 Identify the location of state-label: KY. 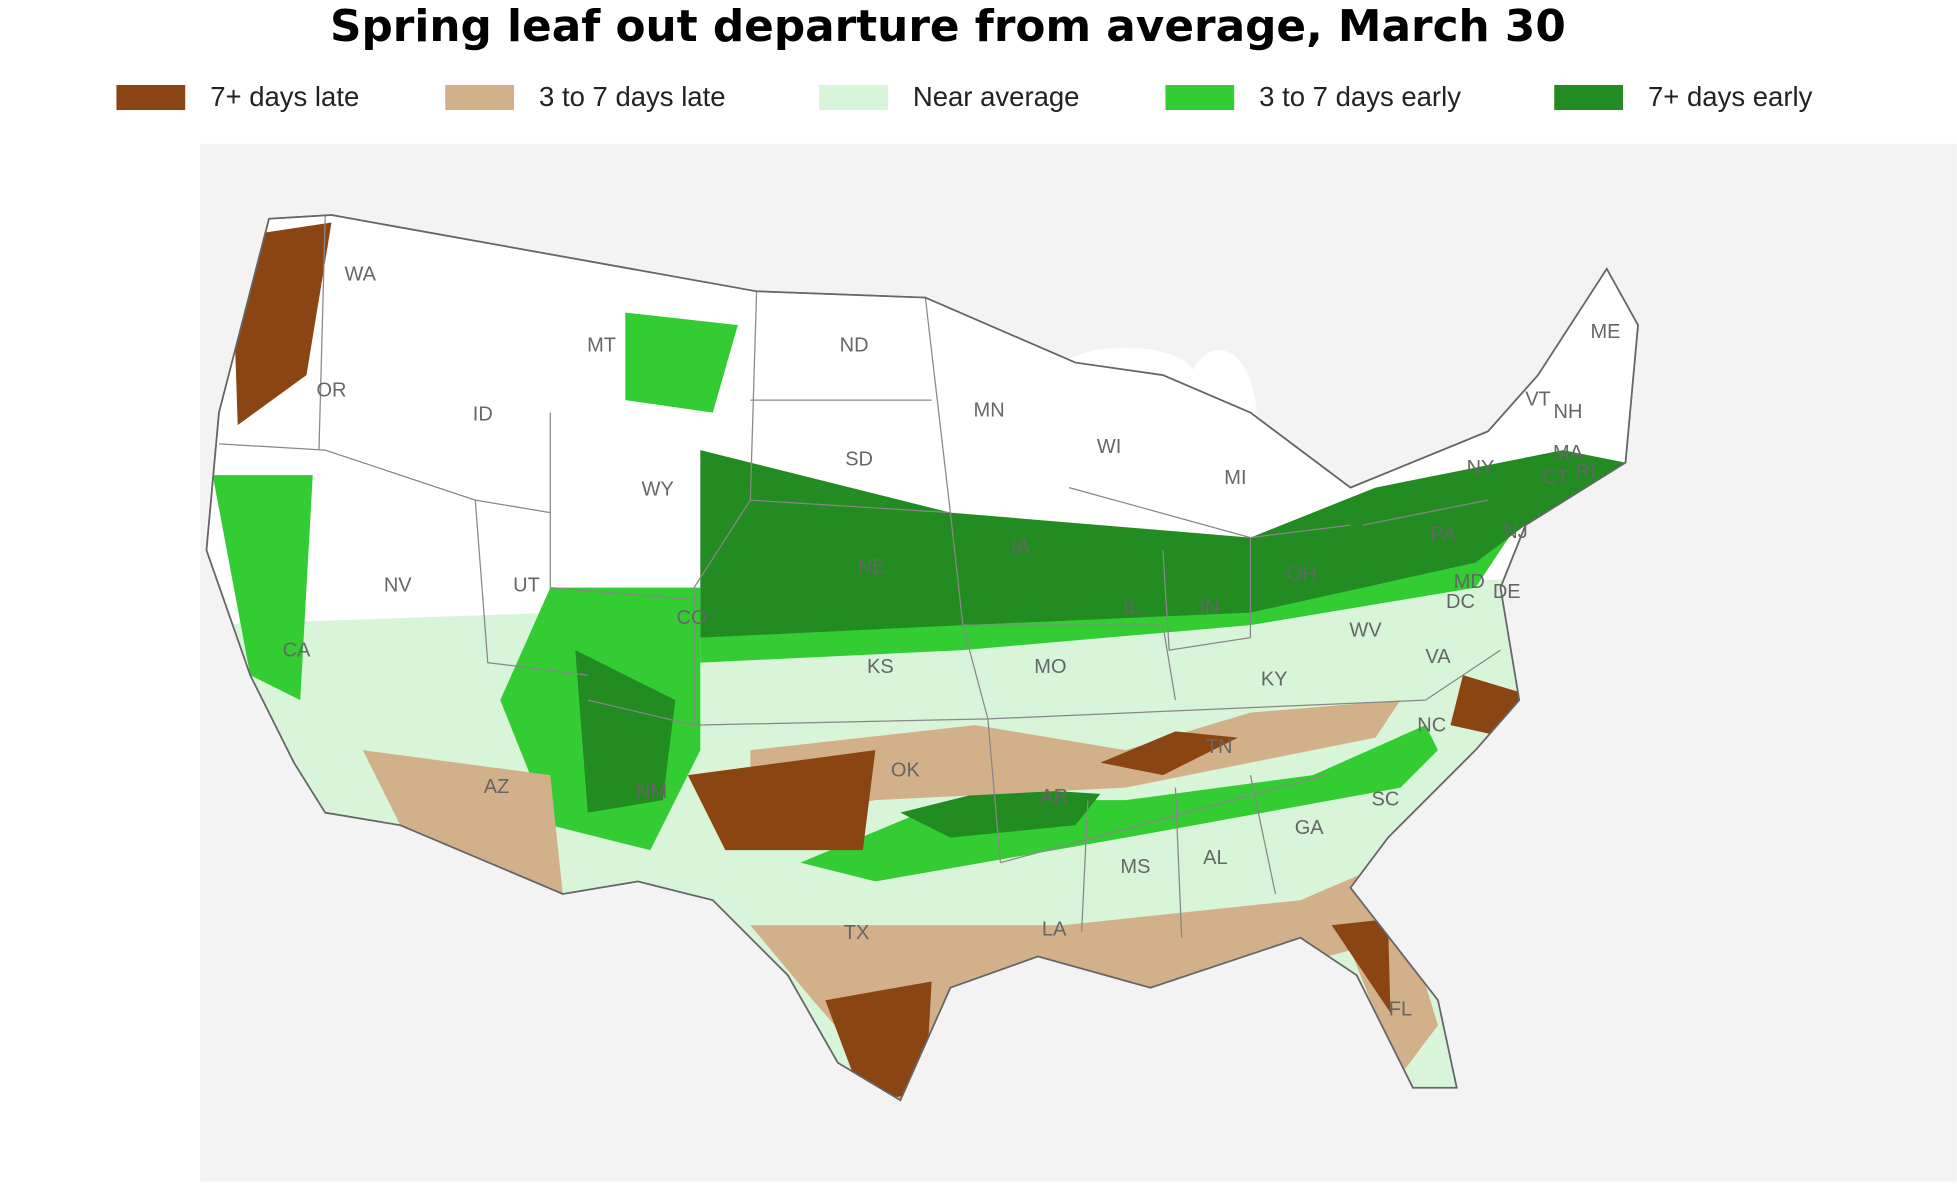
(1274, 679).